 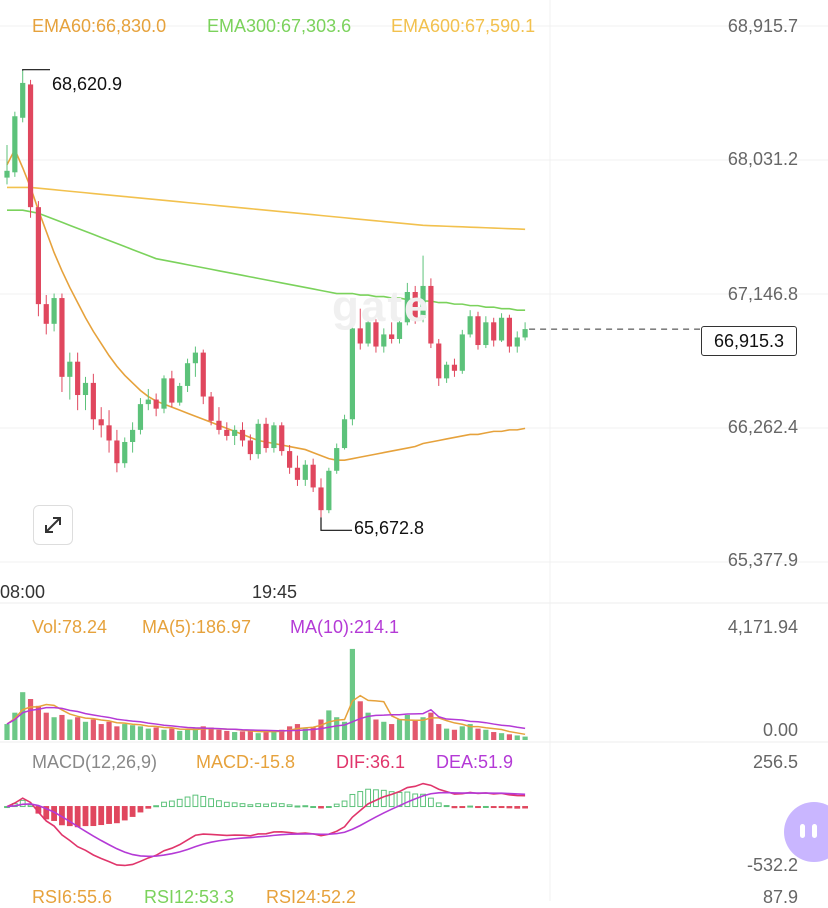 What do you see at coordinates (99, 26) in the screenshot?
I see `ema60-label: EMA60:66,830.0` at bounding box center [99, 26].